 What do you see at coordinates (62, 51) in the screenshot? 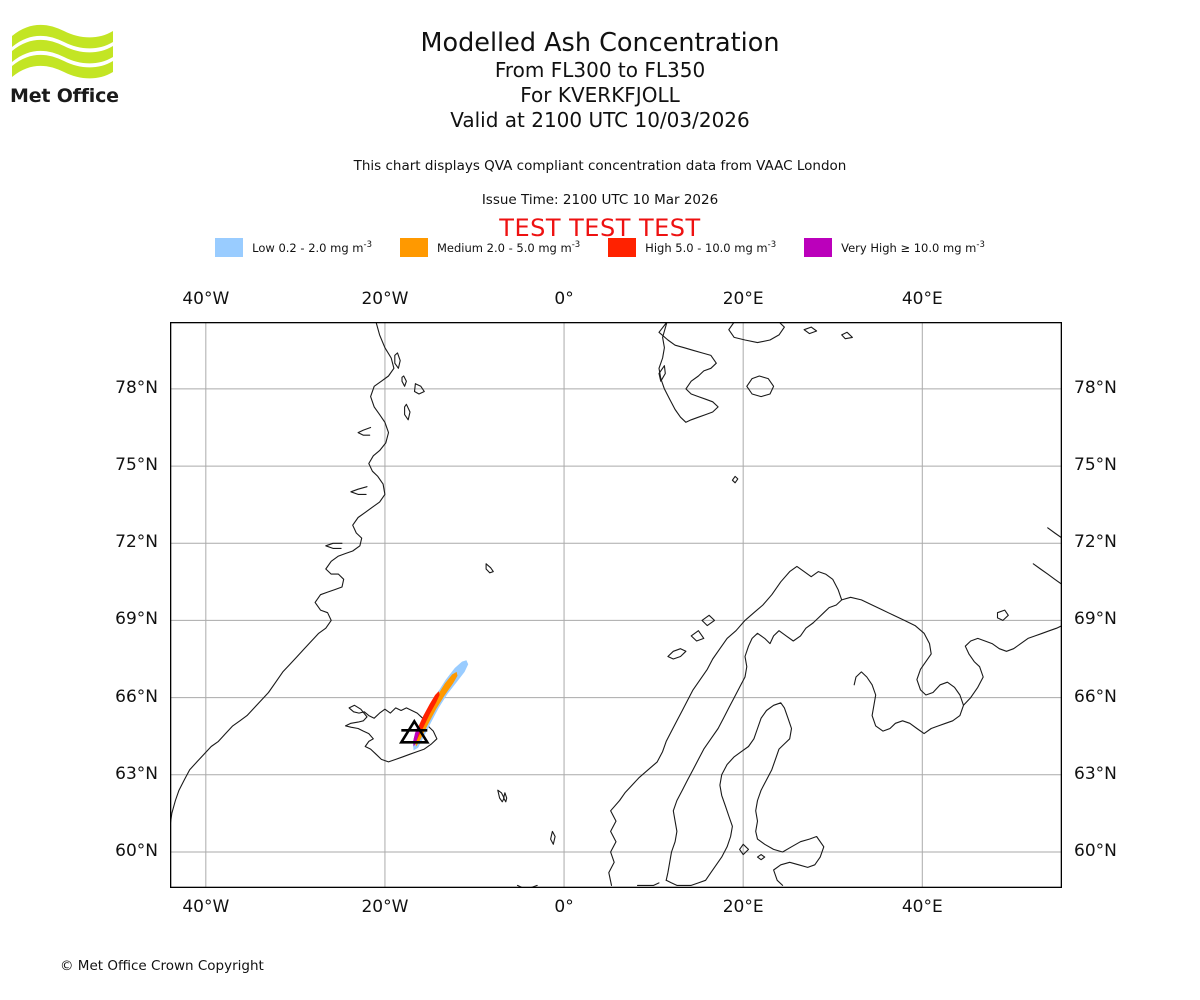
I see `wave-logo-icon` at bounding box center [62, 51].